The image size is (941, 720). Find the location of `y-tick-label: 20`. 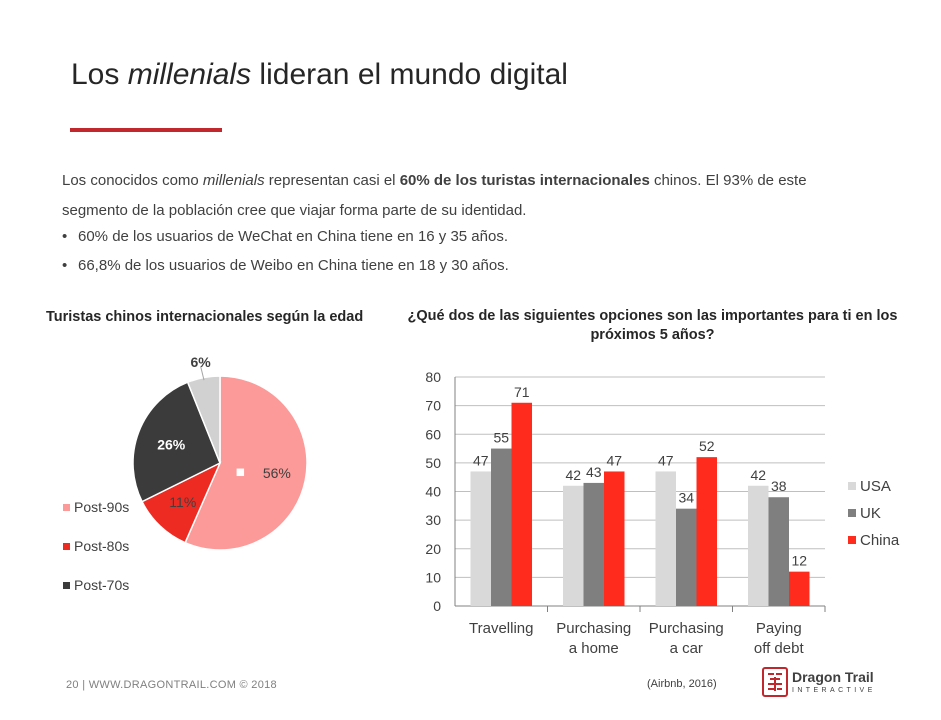

y-tick-label: 20 is located at coordinates (433, 549).